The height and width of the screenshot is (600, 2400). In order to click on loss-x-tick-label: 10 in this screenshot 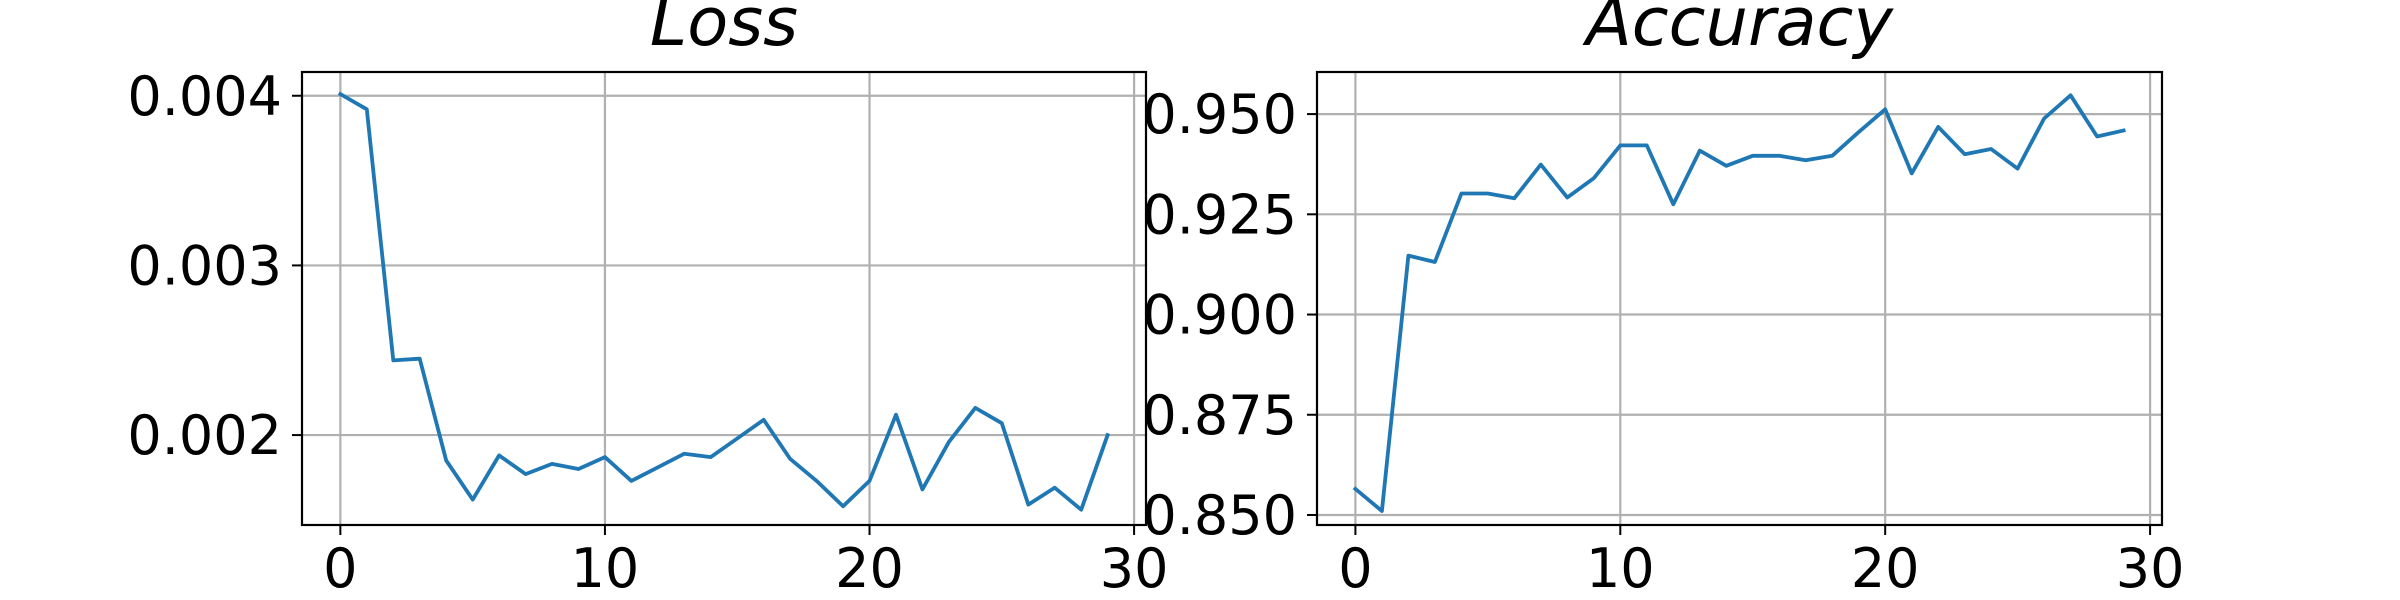, I will do `click(605, 568)`.